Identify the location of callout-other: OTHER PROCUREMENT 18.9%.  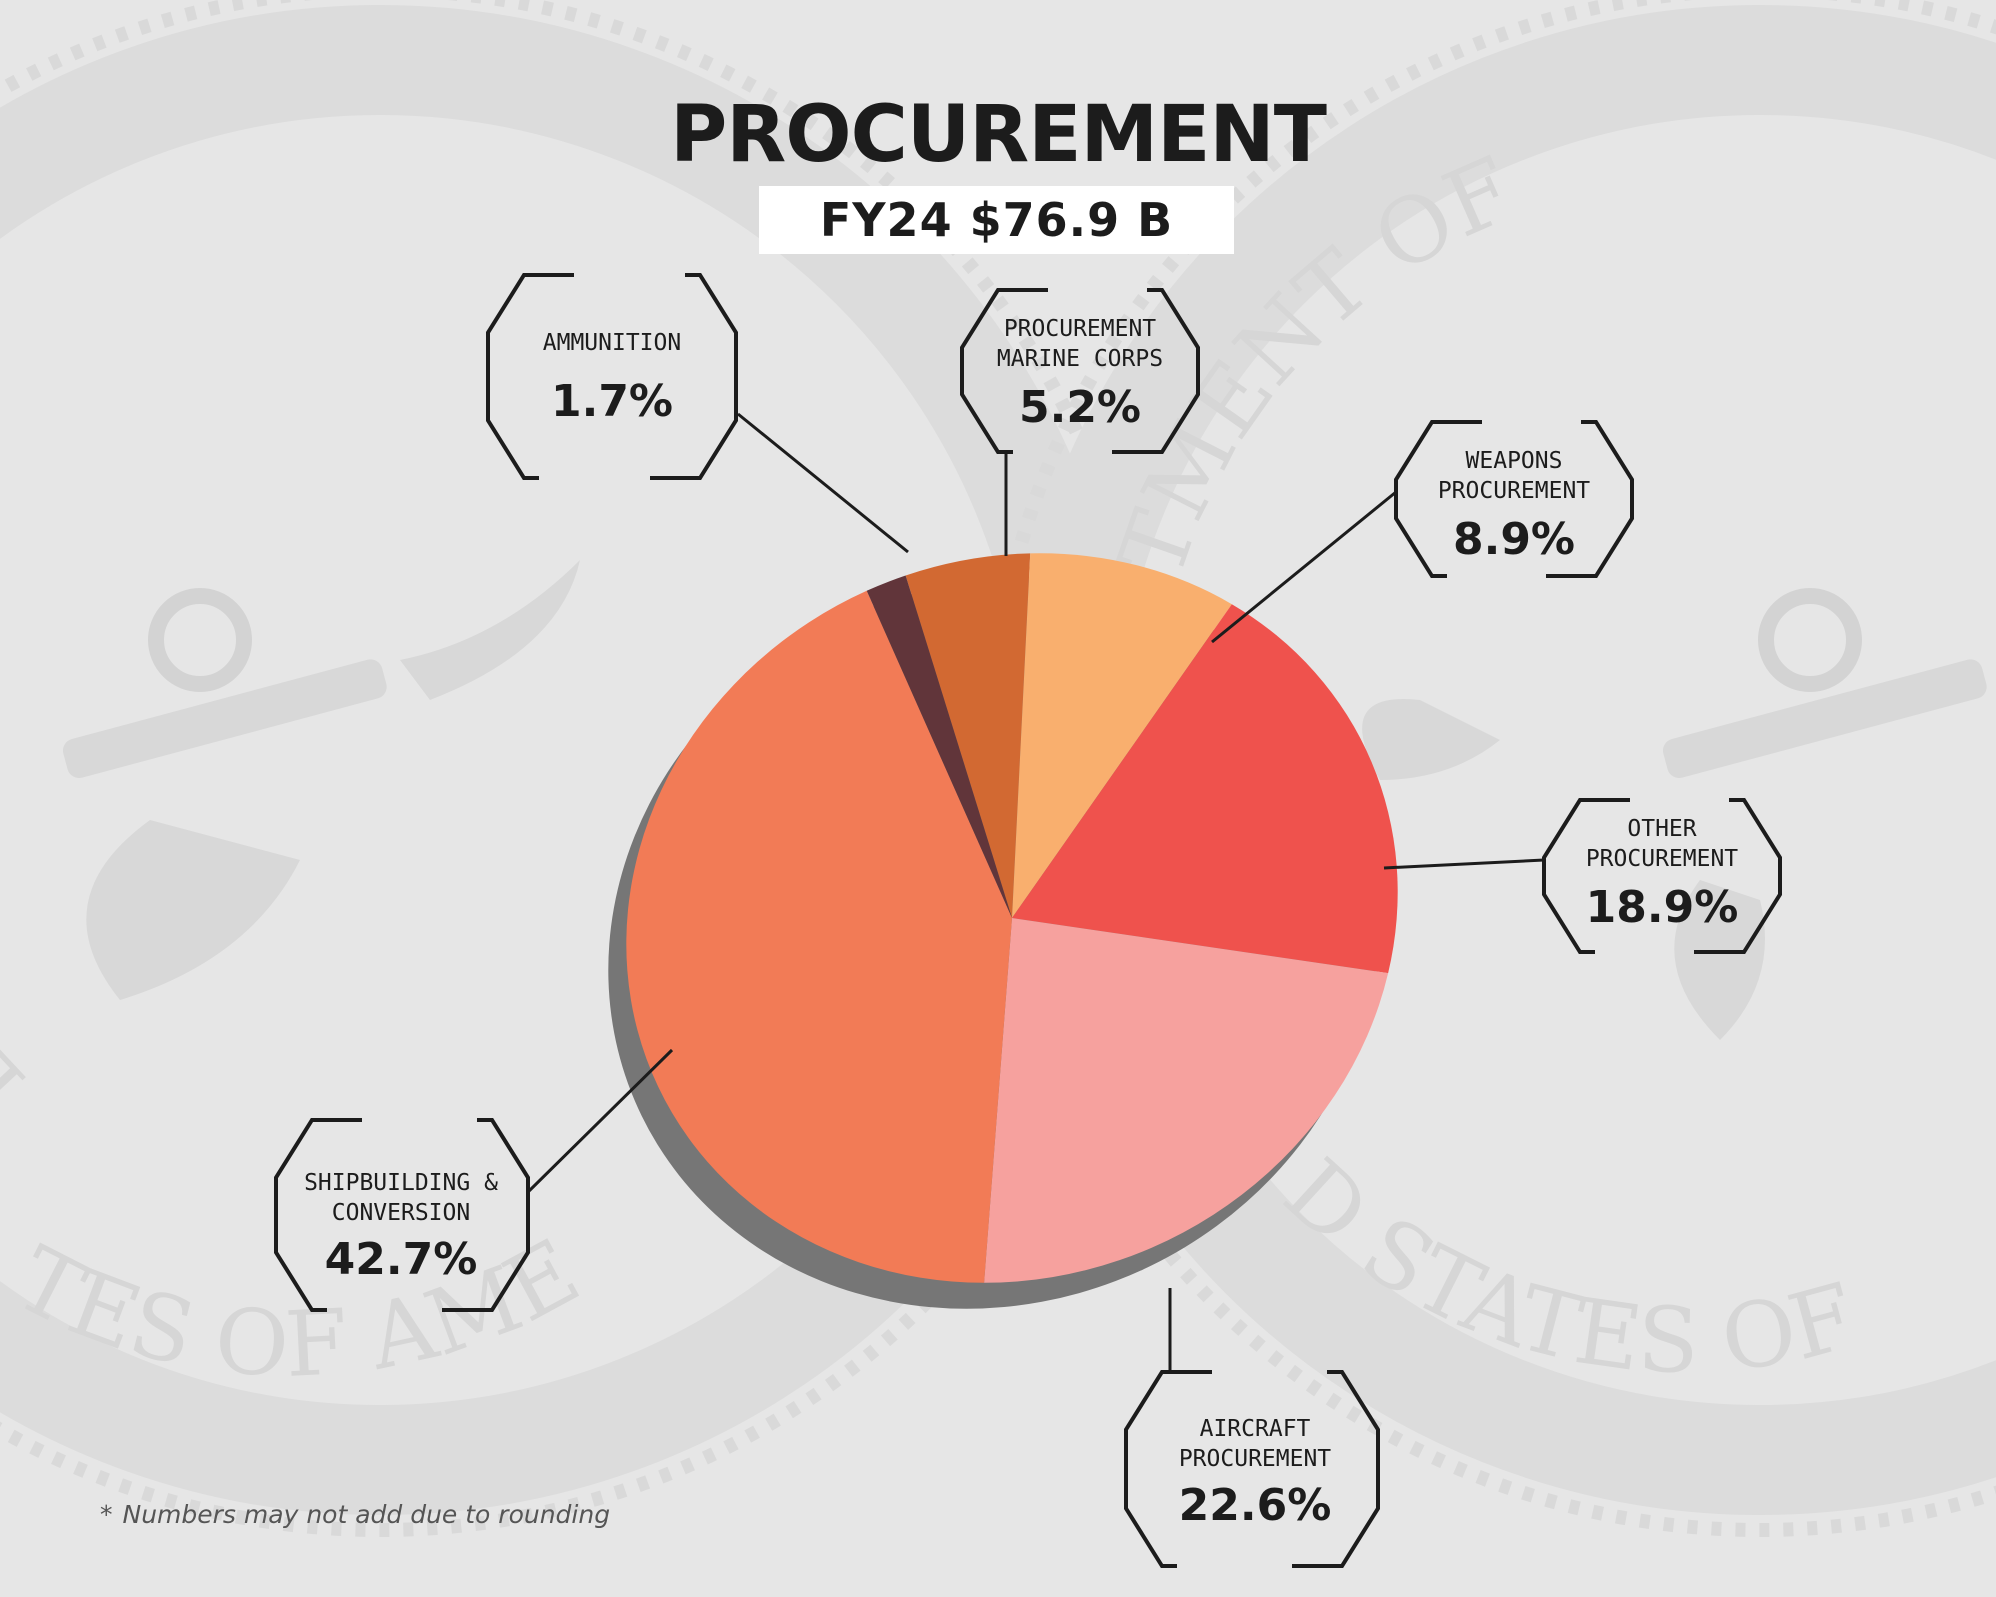
(1582, 876).